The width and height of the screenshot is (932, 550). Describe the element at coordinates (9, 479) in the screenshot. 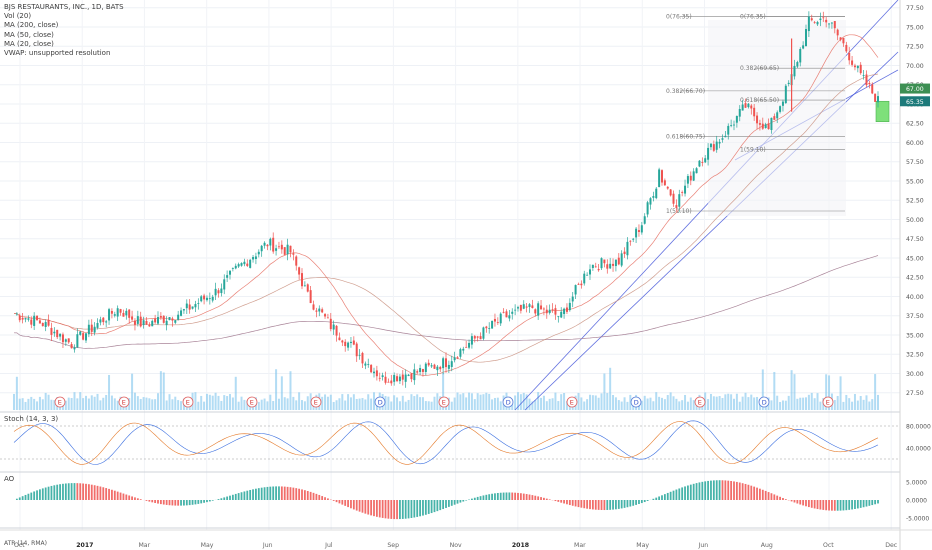

I see `ao-pane-label: AO` at that location.